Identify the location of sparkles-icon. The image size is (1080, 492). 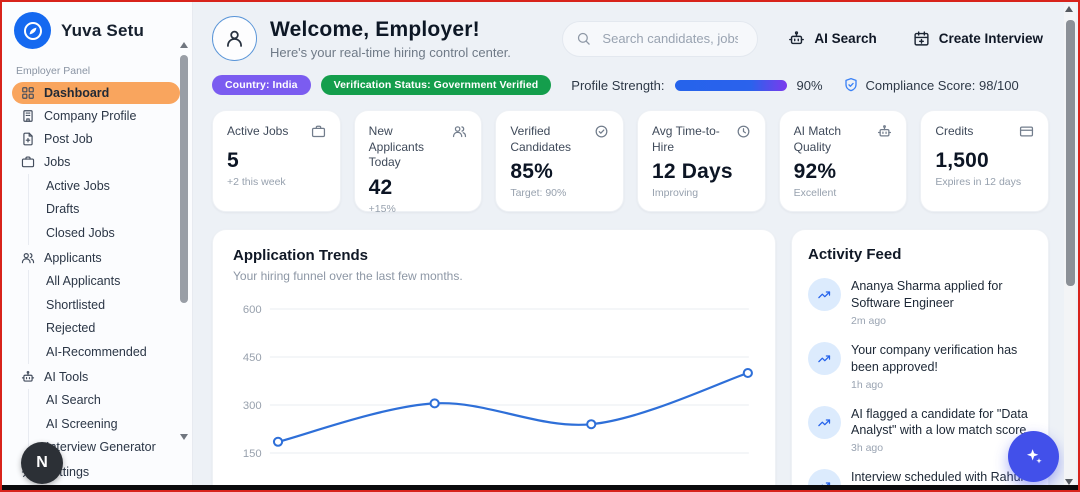
(1033, 456).